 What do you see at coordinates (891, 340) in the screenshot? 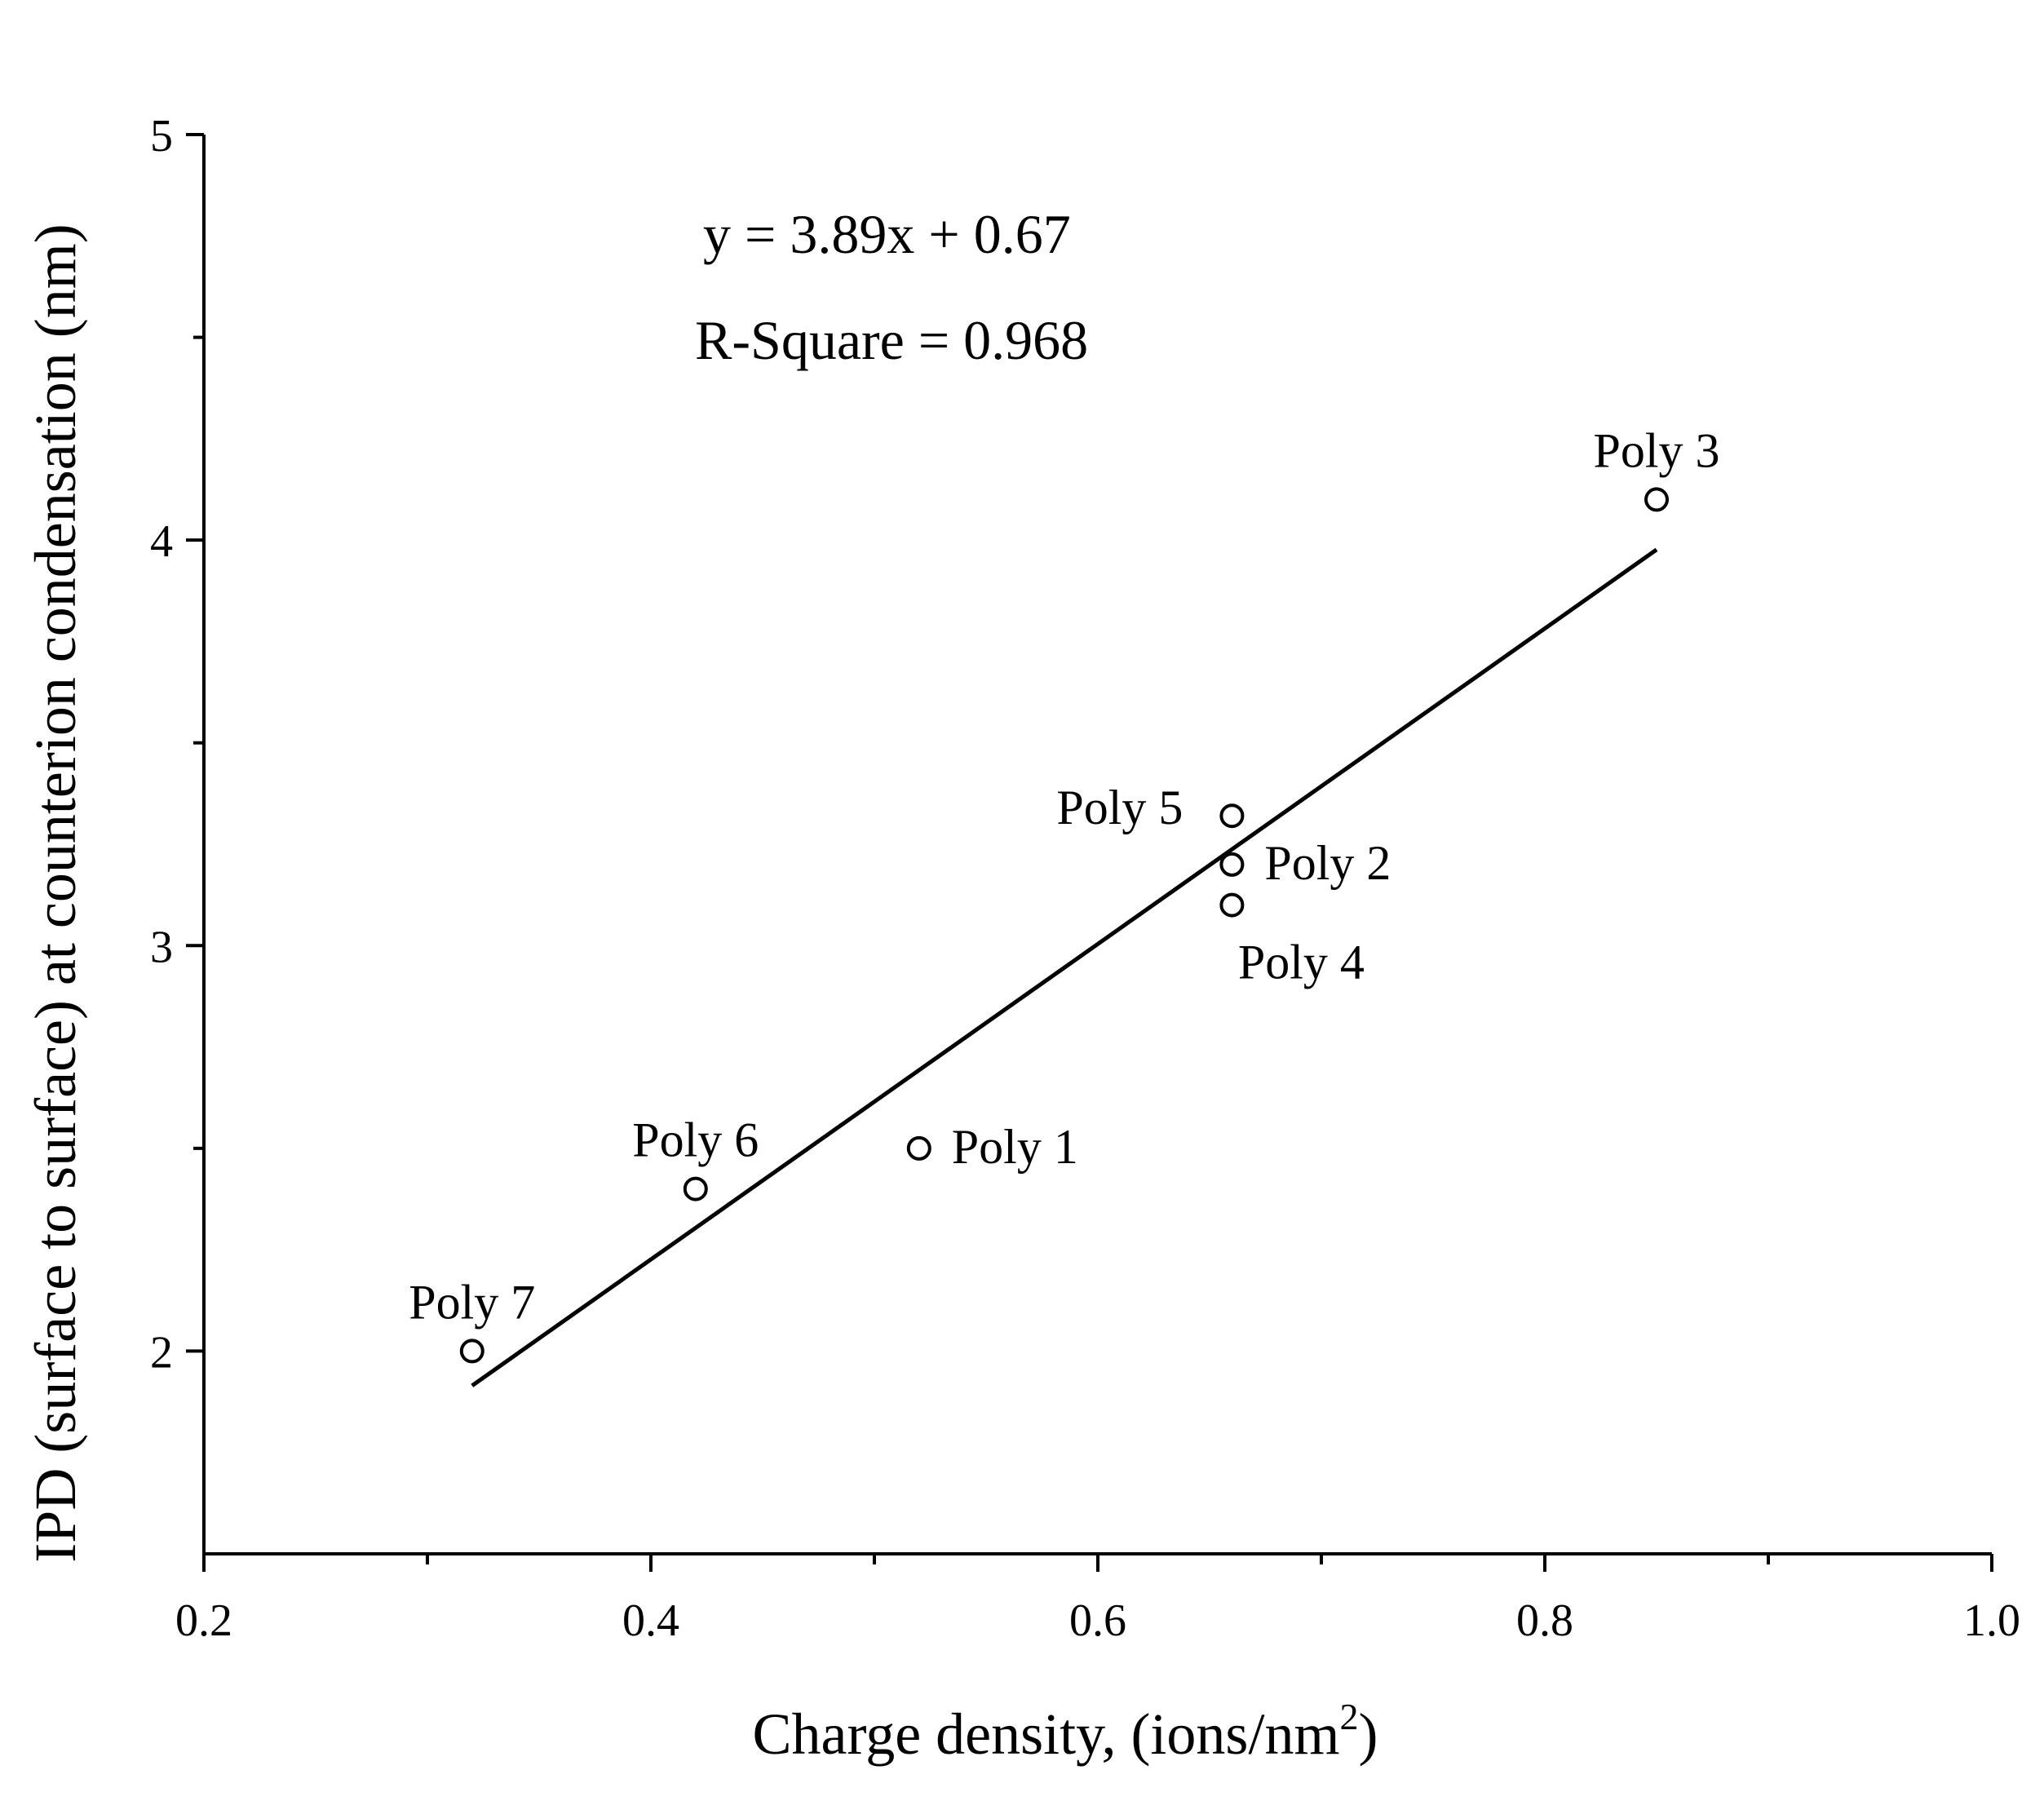
I see `r-square-annotation: R-Square = 0.968` at bounding box center [891, 340].